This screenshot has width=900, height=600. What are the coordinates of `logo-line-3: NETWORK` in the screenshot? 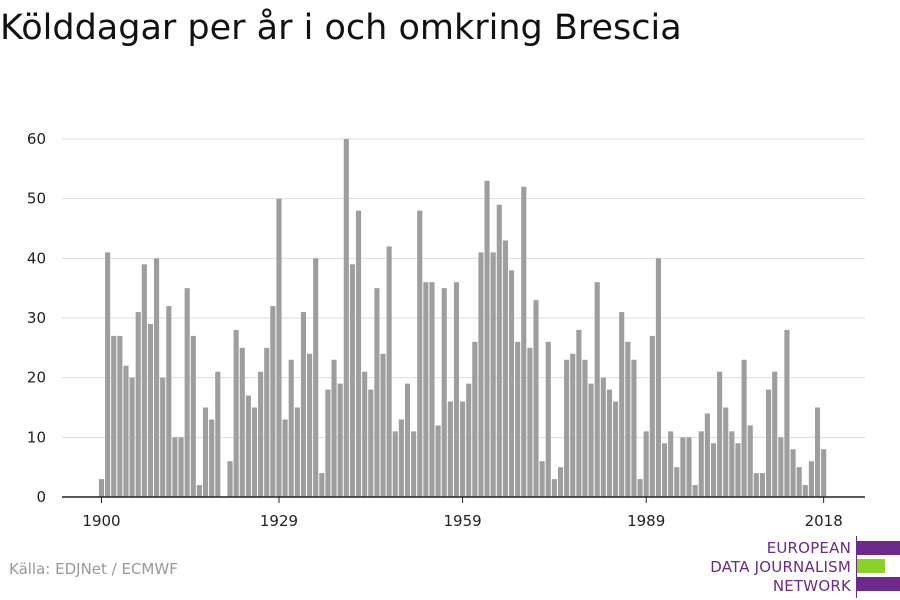 It's located at (811, 586).